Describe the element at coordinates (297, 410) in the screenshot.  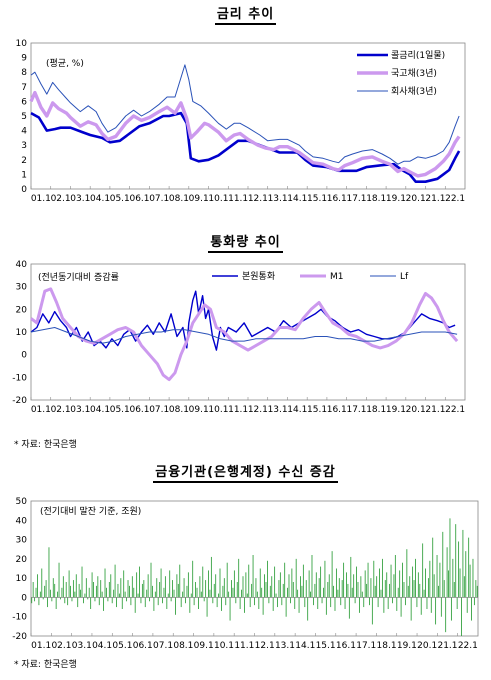
I see `chart2-xtick-label: 14.1` at that location.